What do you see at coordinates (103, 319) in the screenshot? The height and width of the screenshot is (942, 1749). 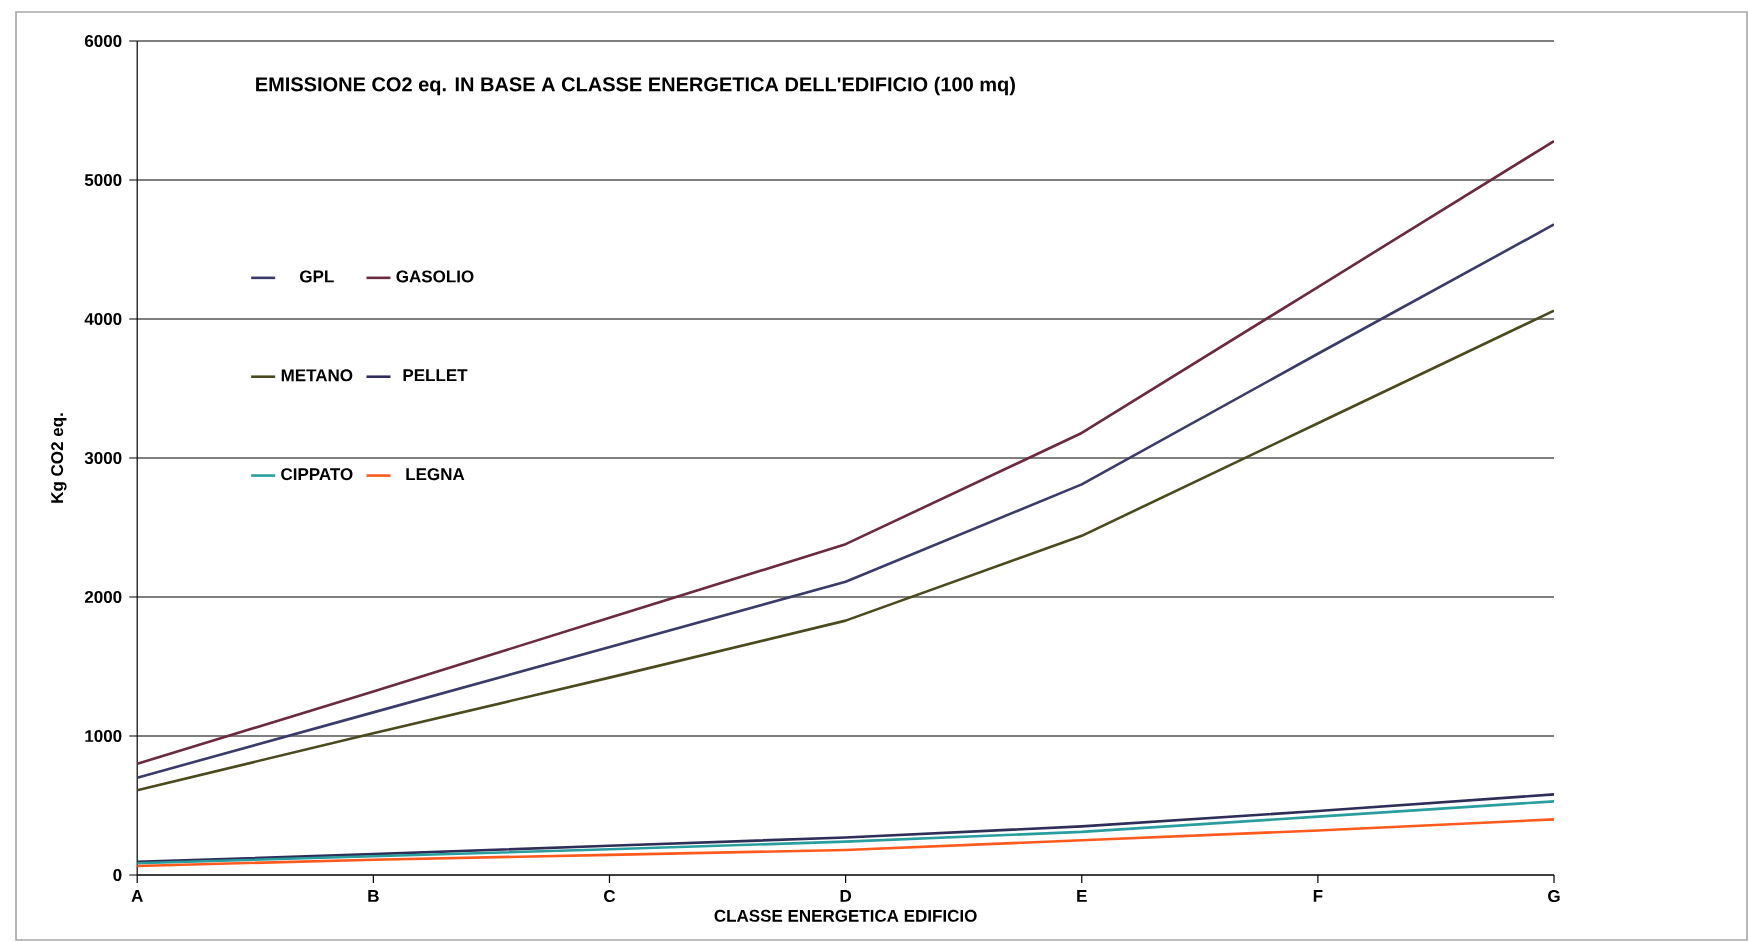 I see `y-tick-label: 4000` at bounding box center [103, 319].